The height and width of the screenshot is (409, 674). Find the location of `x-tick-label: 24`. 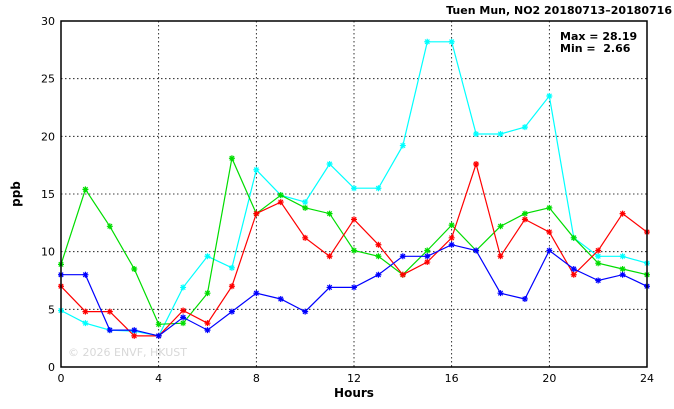

x-tick-label: 24 is located at coordinates (647, 378).